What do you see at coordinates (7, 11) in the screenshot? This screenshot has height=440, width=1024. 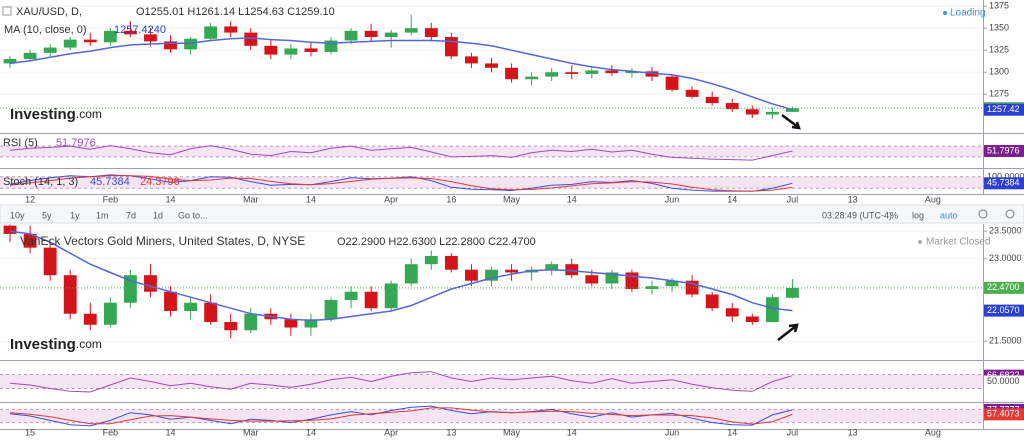 I see `collapse-icon` at bounding box center [7, 11].